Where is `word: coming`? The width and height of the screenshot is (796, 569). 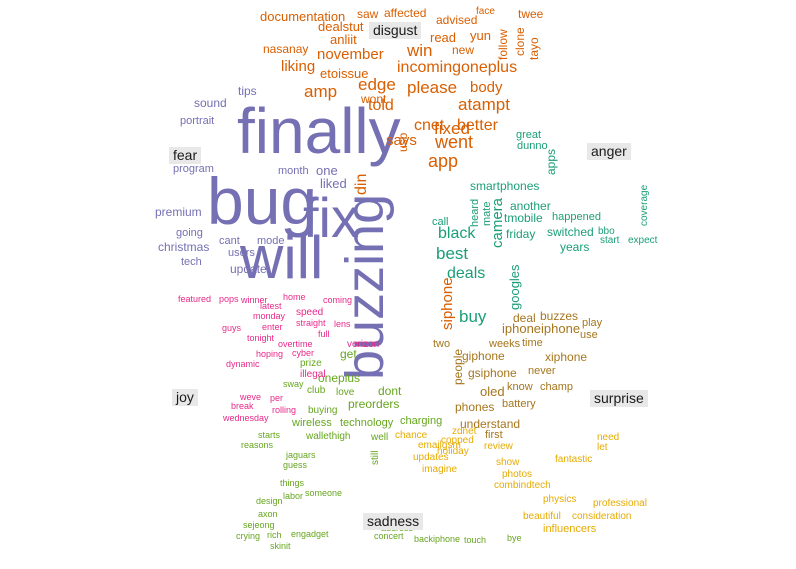 word: coming is located at coordinates (338, 300).